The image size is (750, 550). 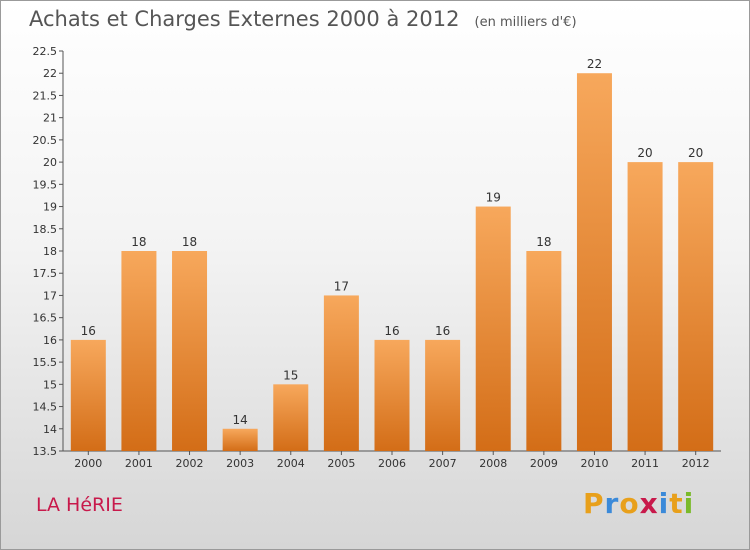 What do you see at coordinates (50, 340) in the screenshot?
I see `y-tick-label: 16` at bounding box center [50, 340].